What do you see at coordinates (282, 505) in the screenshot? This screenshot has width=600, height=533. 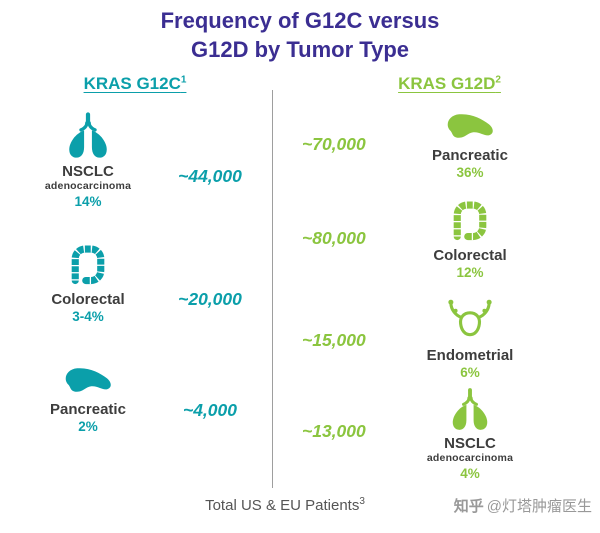 I see `footer-note-text: Total US & EU Patients` at bounding box center [282, 505].